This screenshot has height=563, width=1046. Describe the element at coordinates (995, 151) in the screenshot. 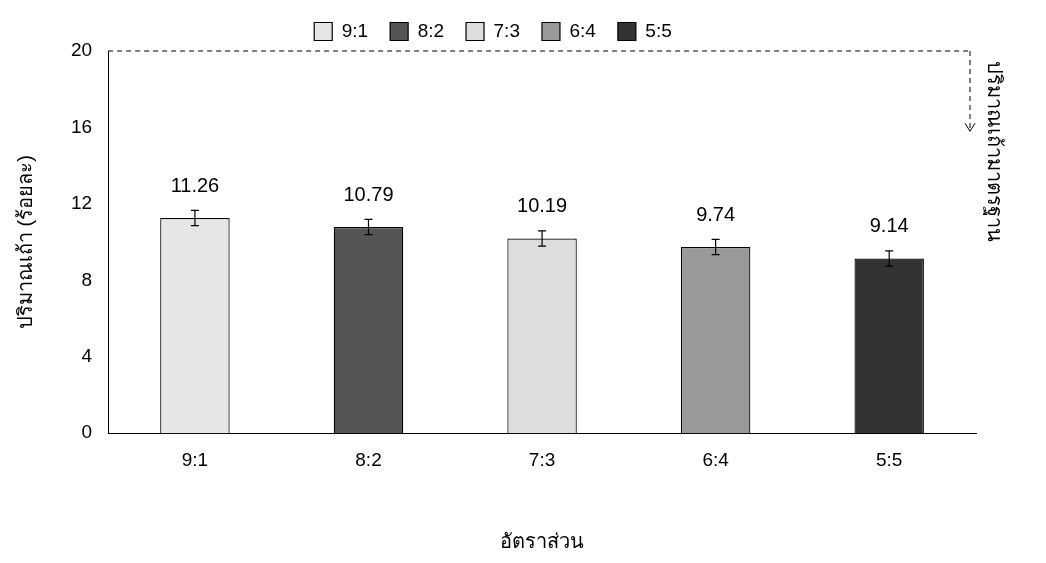

I see `ref-line-label: ปริมาณเถ้ามาตรฐาน` at that location.